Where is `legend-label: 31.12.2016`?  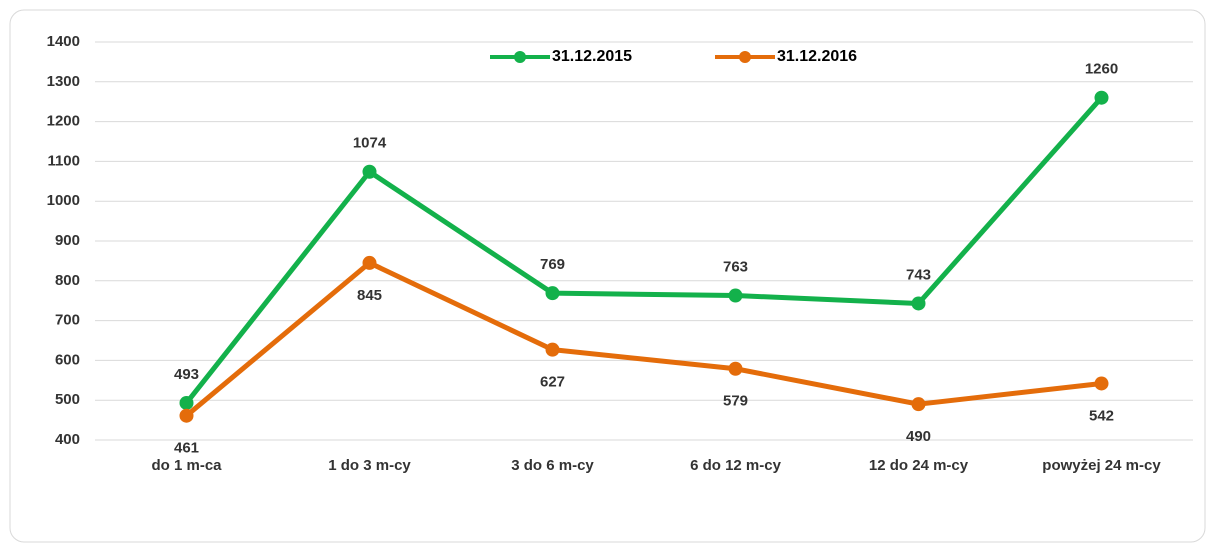 legend-label: 31.12.2016 is located at coordinates (817, 56).